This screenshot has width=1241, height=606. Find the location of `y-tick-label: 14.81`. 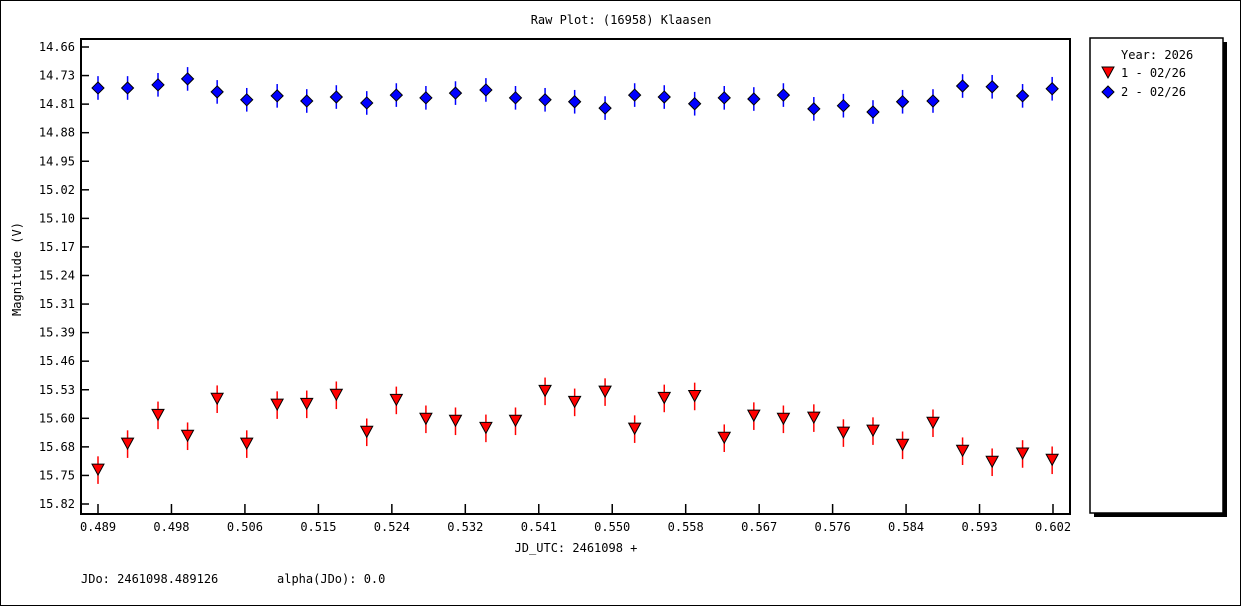

y-tick-label: 14.81 is located at coordinates (57, 104).